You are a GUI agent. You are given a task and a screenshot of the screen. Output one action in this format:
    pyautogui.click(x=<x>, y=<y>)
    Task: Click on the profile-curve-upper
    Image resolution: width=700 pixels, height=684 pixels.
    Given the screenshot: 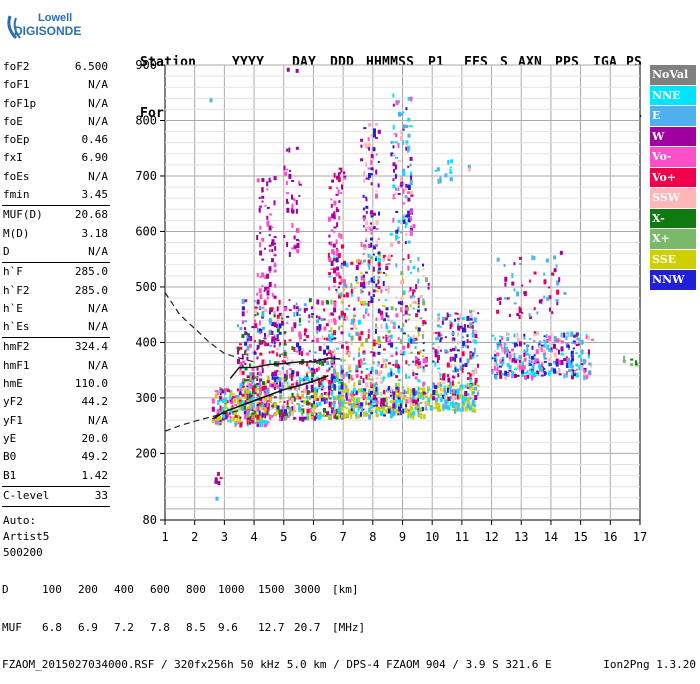 What is the action you would take?
    pyautogui.click(x=285, y=368)
    